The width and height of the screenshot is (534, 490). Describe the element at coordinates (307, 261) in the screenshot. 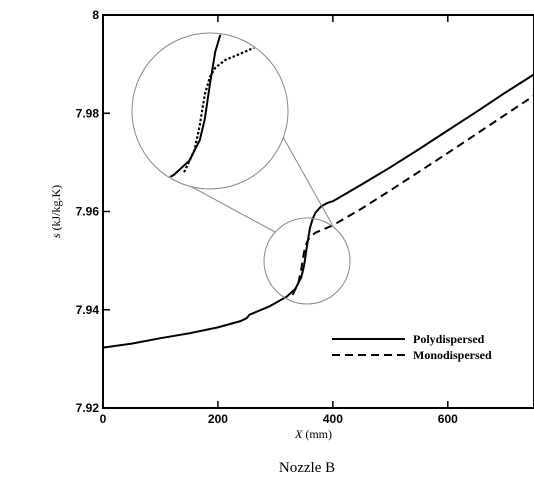

I see `zoom-source-circle` at that location.